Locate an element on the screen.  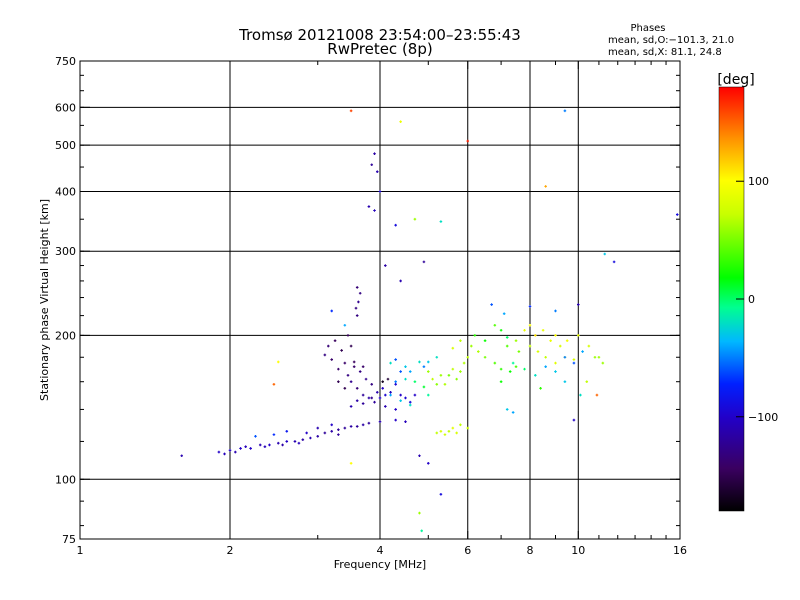
y-tick-label: 100 is located at coordinates (65, 479).